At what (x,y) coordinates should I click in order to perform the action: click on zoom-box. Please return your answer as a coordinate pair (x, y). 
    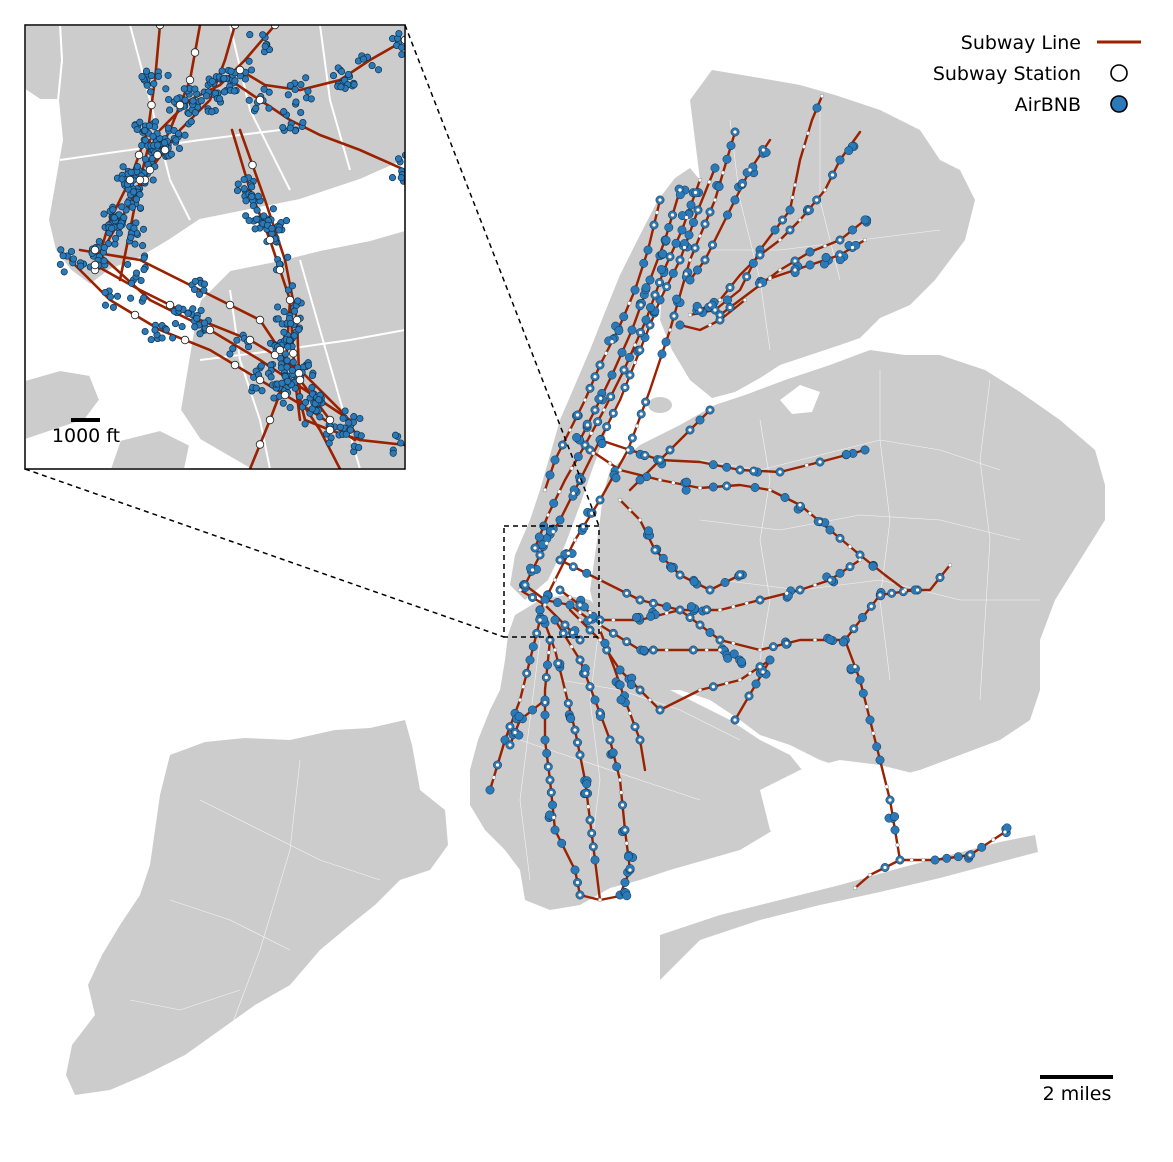
    Looking at the image, I should click on (551, 581).